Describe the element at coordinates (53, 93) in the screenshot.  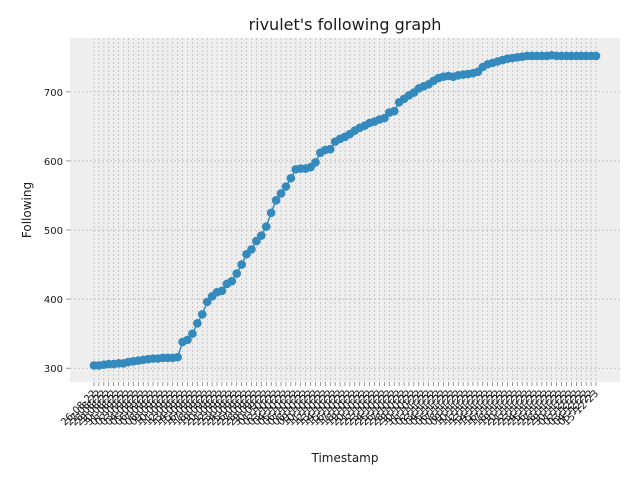
I see `y-tick-label: 700` at that location.